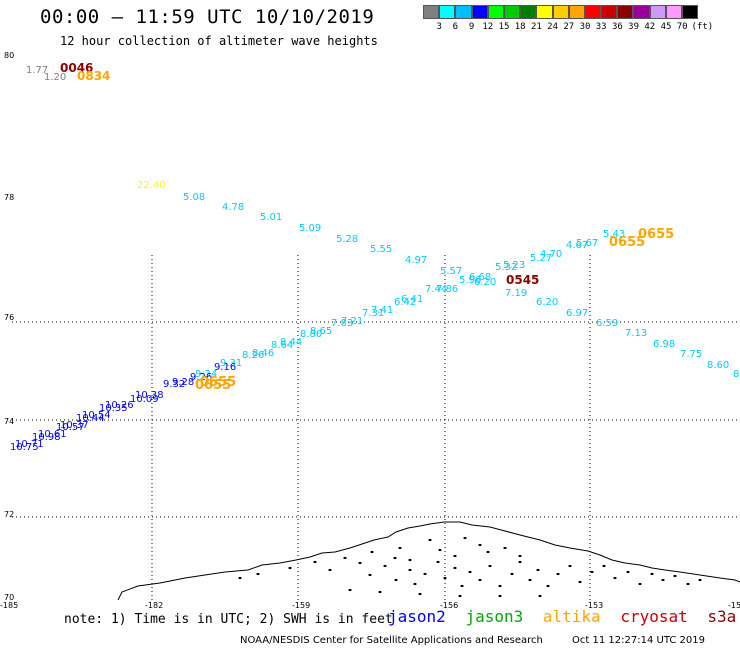  What do you see at coordinates (722, 616) in the screenshot?
I see `satellite-s3a: s3a` at bounding box center [722, 616].